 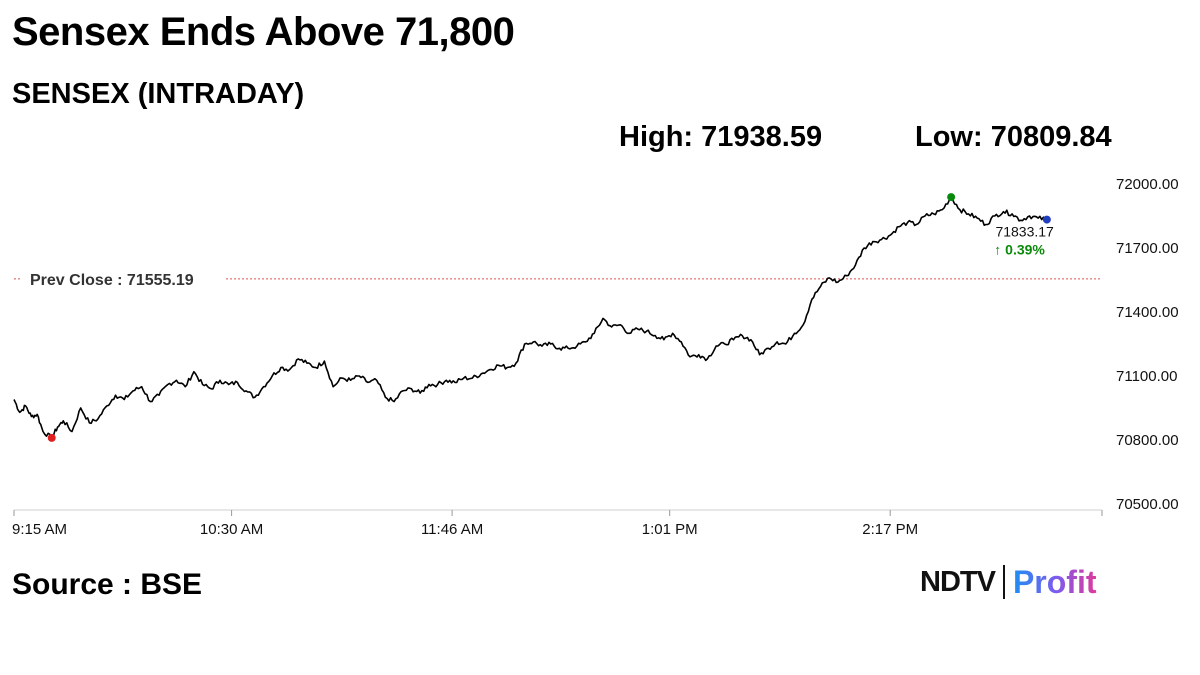 I want to click on y-tick-label: 71400.00, so click(x=1147, y=312).